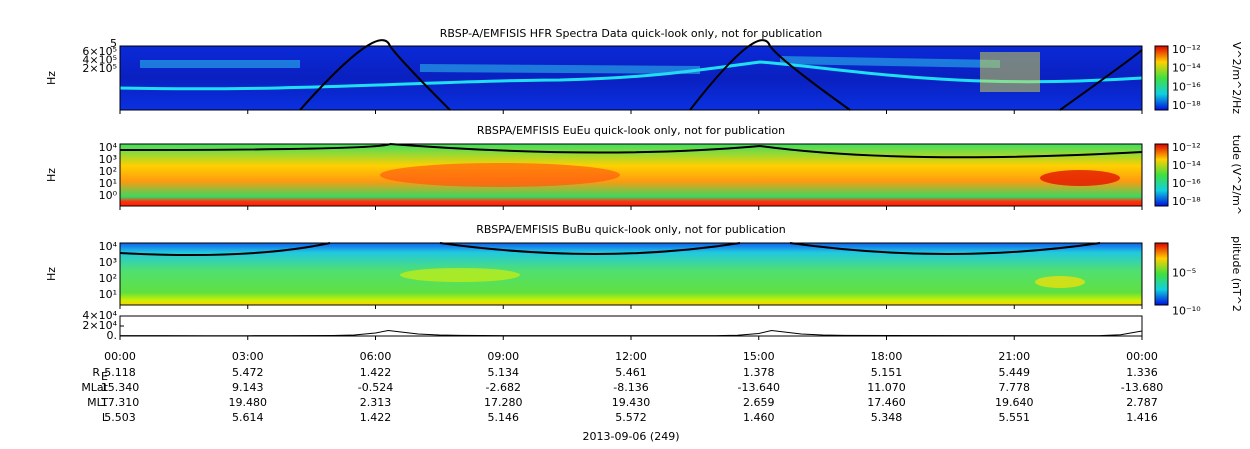 This screenshot has width=1250, height=449. Describe the element at coordinates (887, 372) in the screenshot. I see `ephemeris-value: 5.151` at that location.